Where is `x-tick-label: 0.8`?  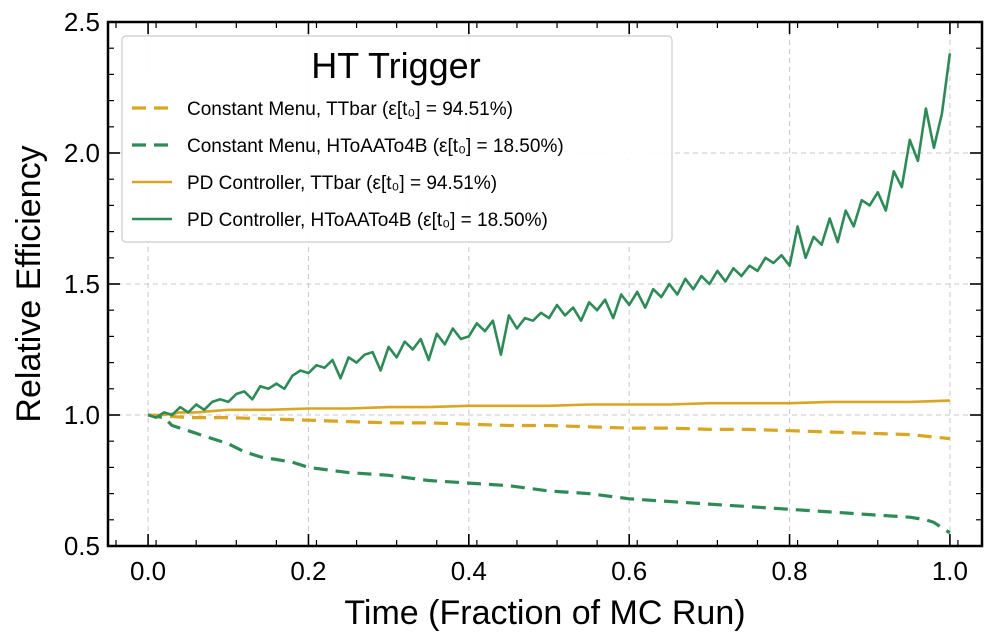
x-tick-label: 0.8 is located at coordinates (789, 571).